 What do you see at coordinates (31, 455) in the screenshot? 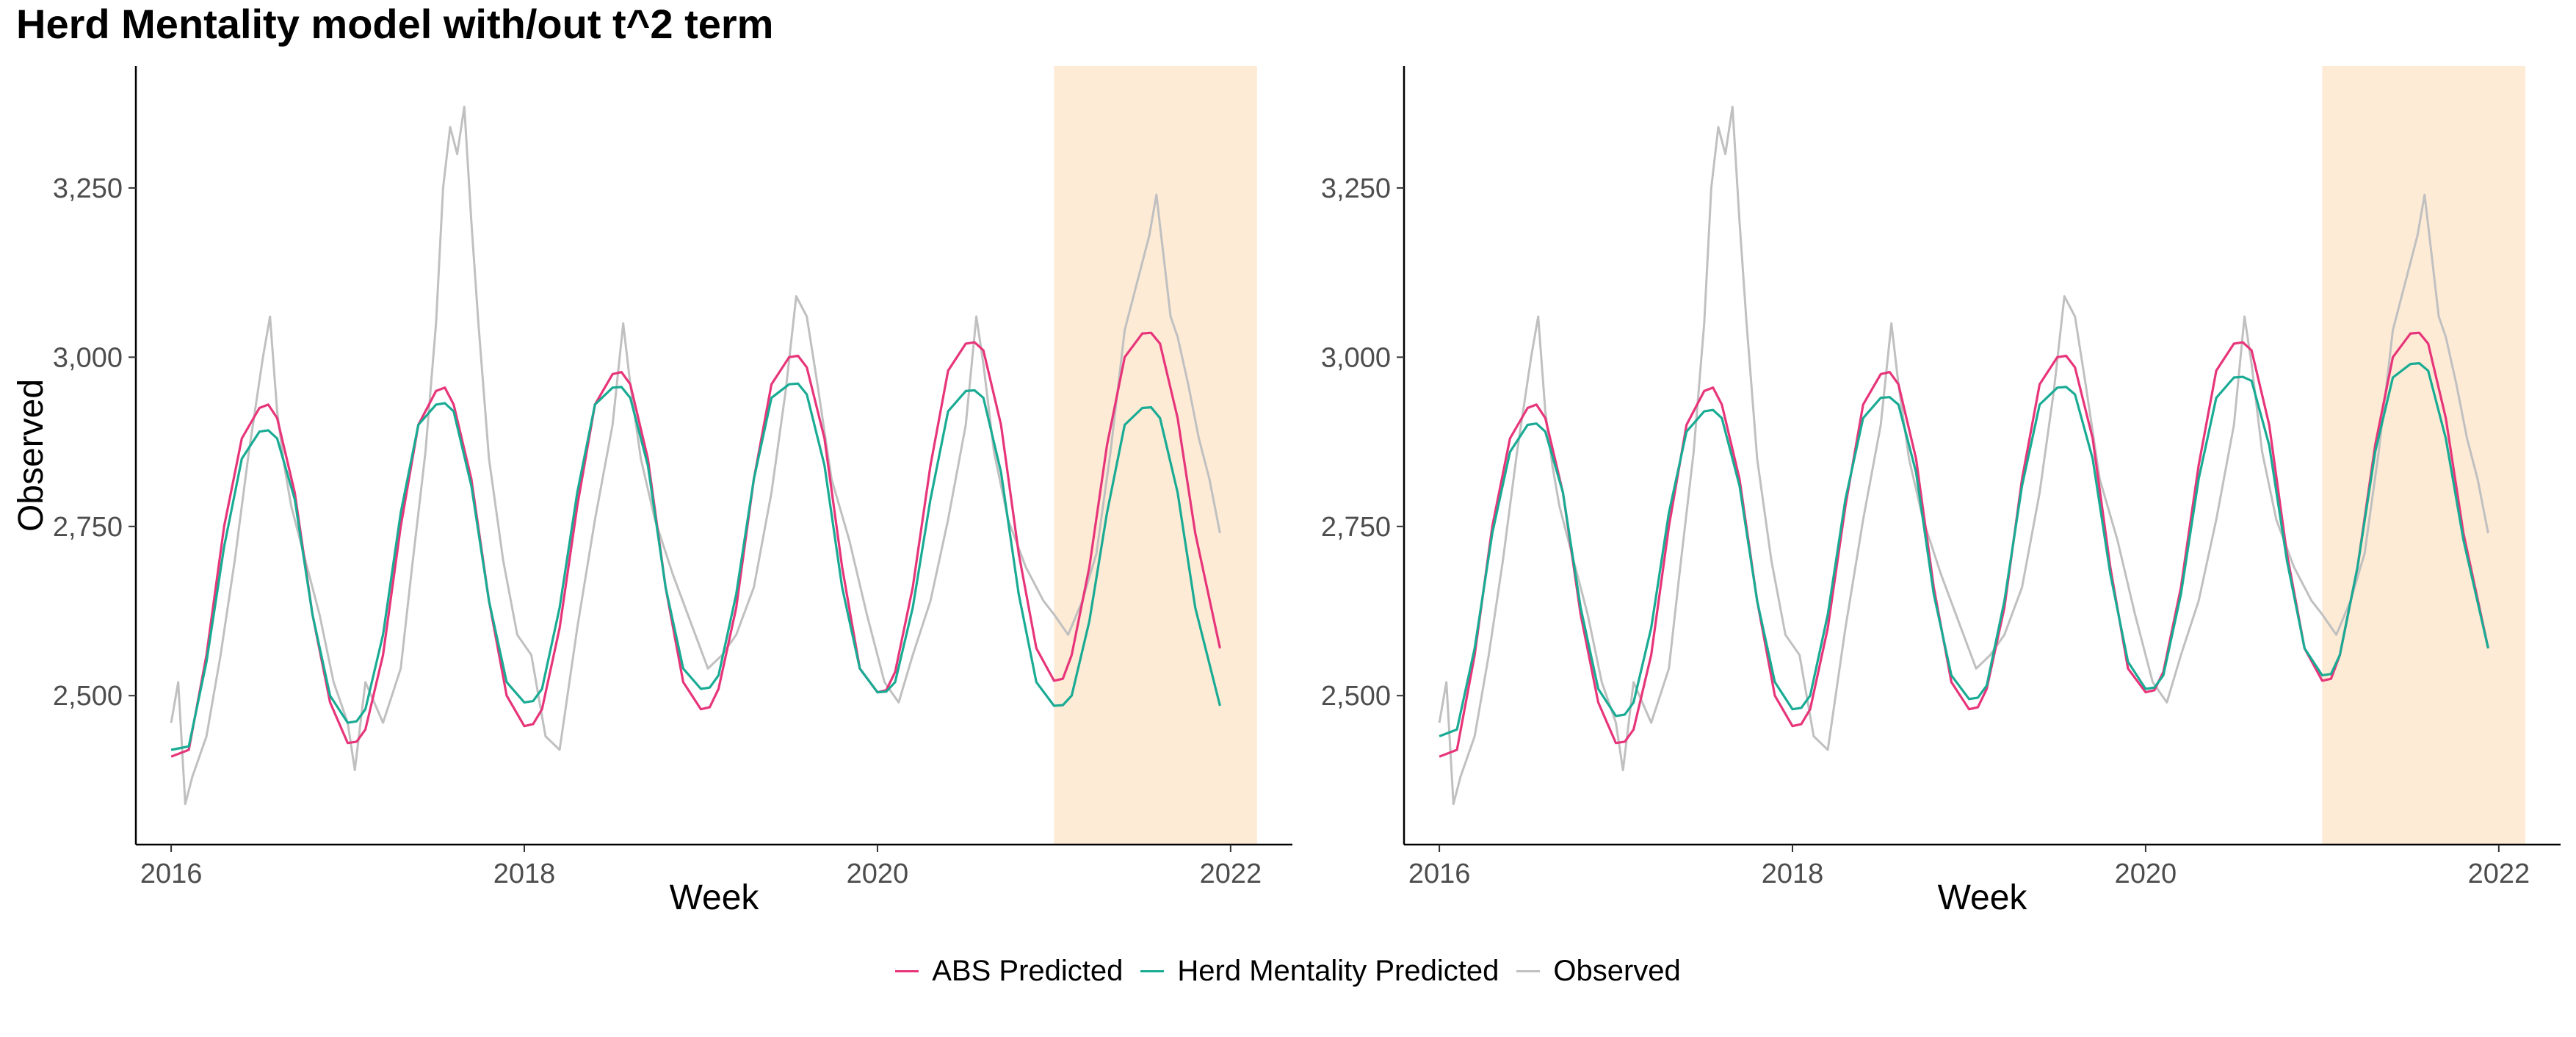
I see `y-axis-title: Observed` at bounding box center [31, 455].